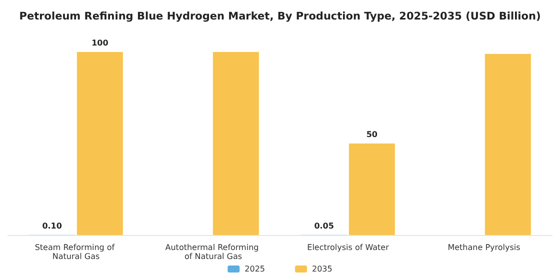 This screenshot has width=560, height=280. Describe the element at coordinates (100, 43) in the screenshot. I see `data-label: 100` at that location.